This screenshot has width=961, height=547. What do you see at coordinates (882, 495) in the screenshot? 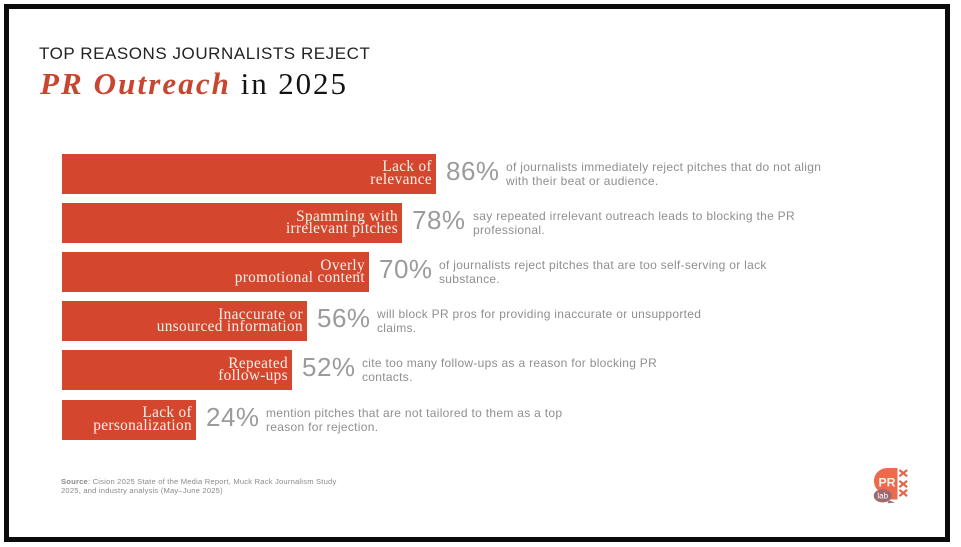
I see `svg-text: lab` at bounding box center [882, 495].